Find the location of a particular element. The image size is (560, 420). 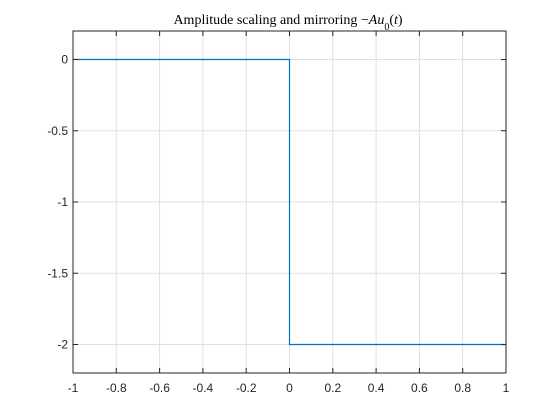

x-tick-labels: -1 -0.8 -0.6 -0.4 -0.2 0 0.2 0.4 0.6 0.8 1 is located at coordinates (289, 388).